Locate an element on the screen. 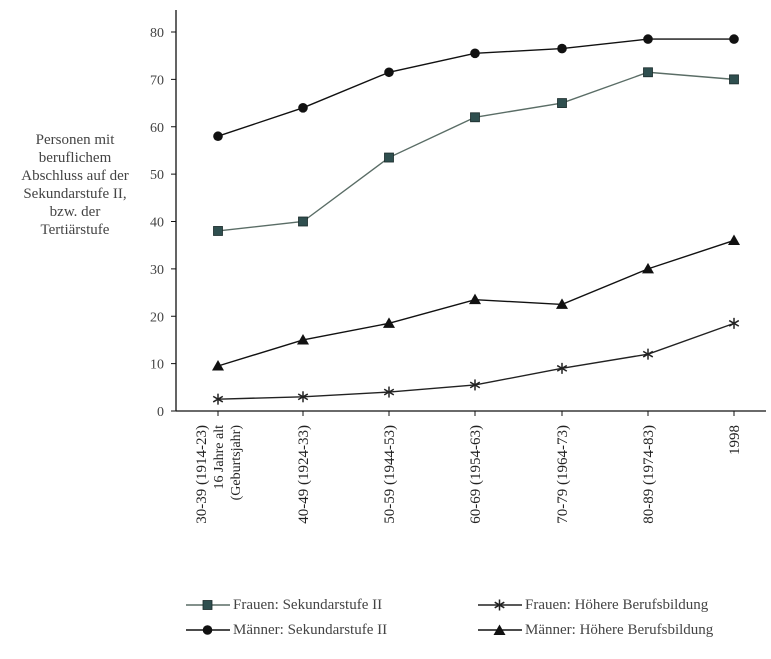 Image resolution: width=771 pixels, height=659 pixels. y-axis-label-line: bzw. der is located at coordinates (75, 212).